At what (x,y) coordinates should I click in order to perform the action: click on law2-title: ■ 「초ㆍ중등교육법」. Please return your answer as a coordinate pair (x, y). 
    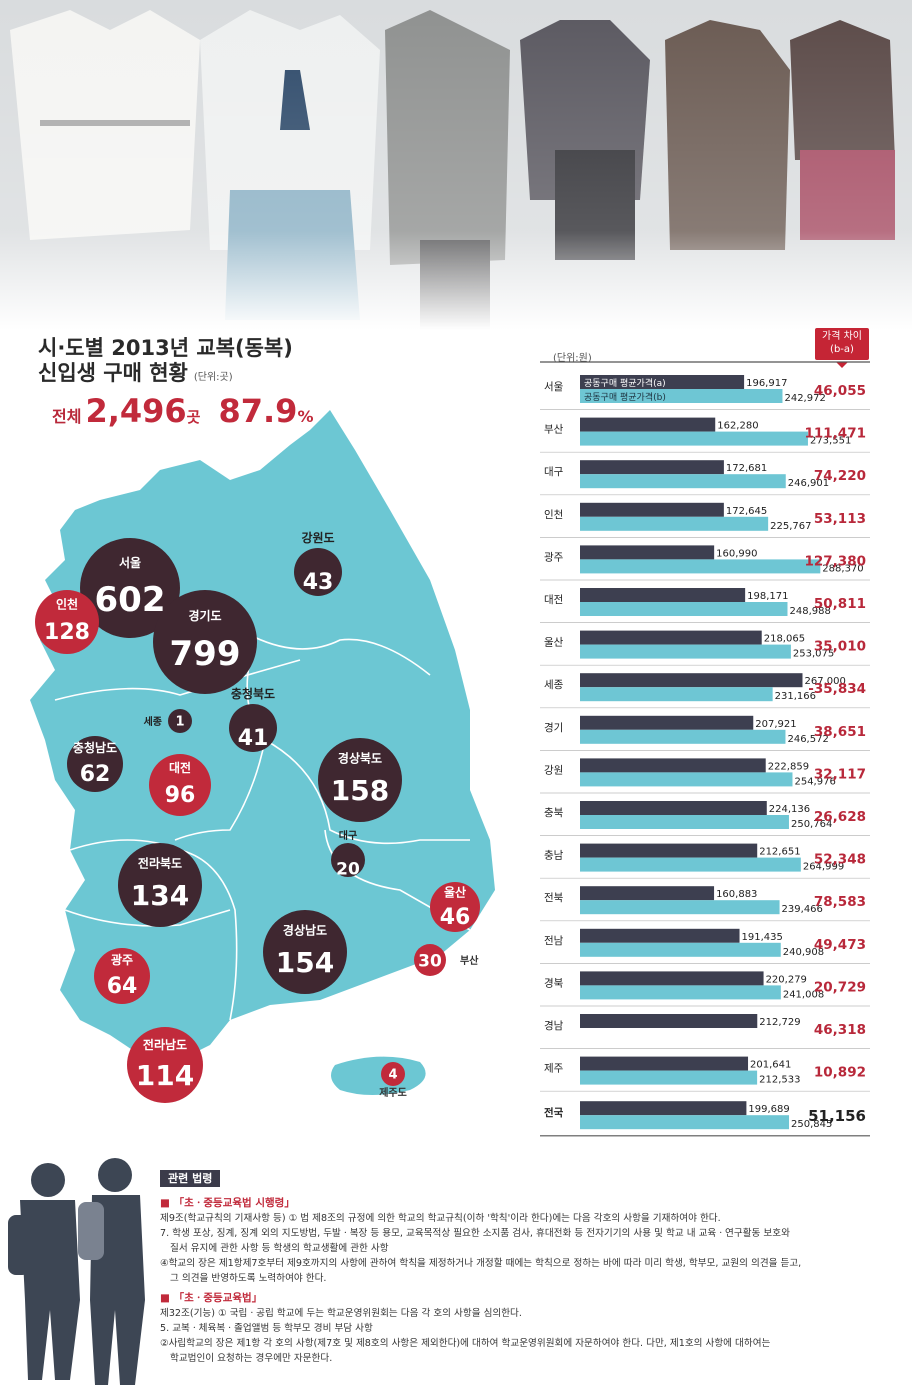
    Looking at the image, I should click on (211, 1298).